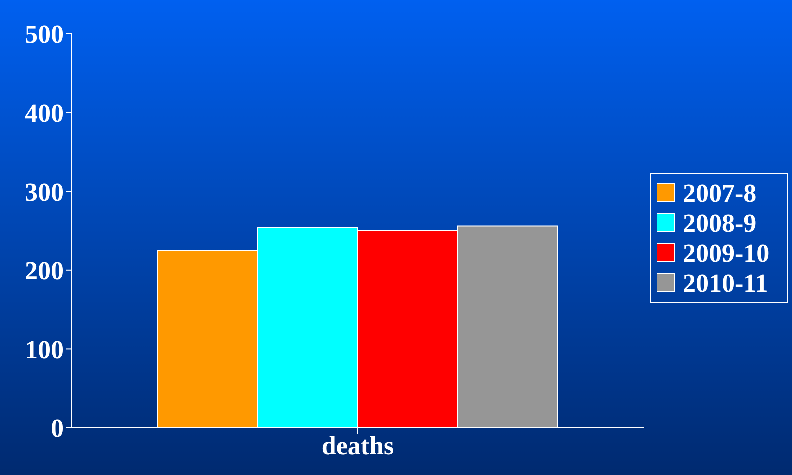  I want to click on legend-label: 2009-10, so click(726, 253).